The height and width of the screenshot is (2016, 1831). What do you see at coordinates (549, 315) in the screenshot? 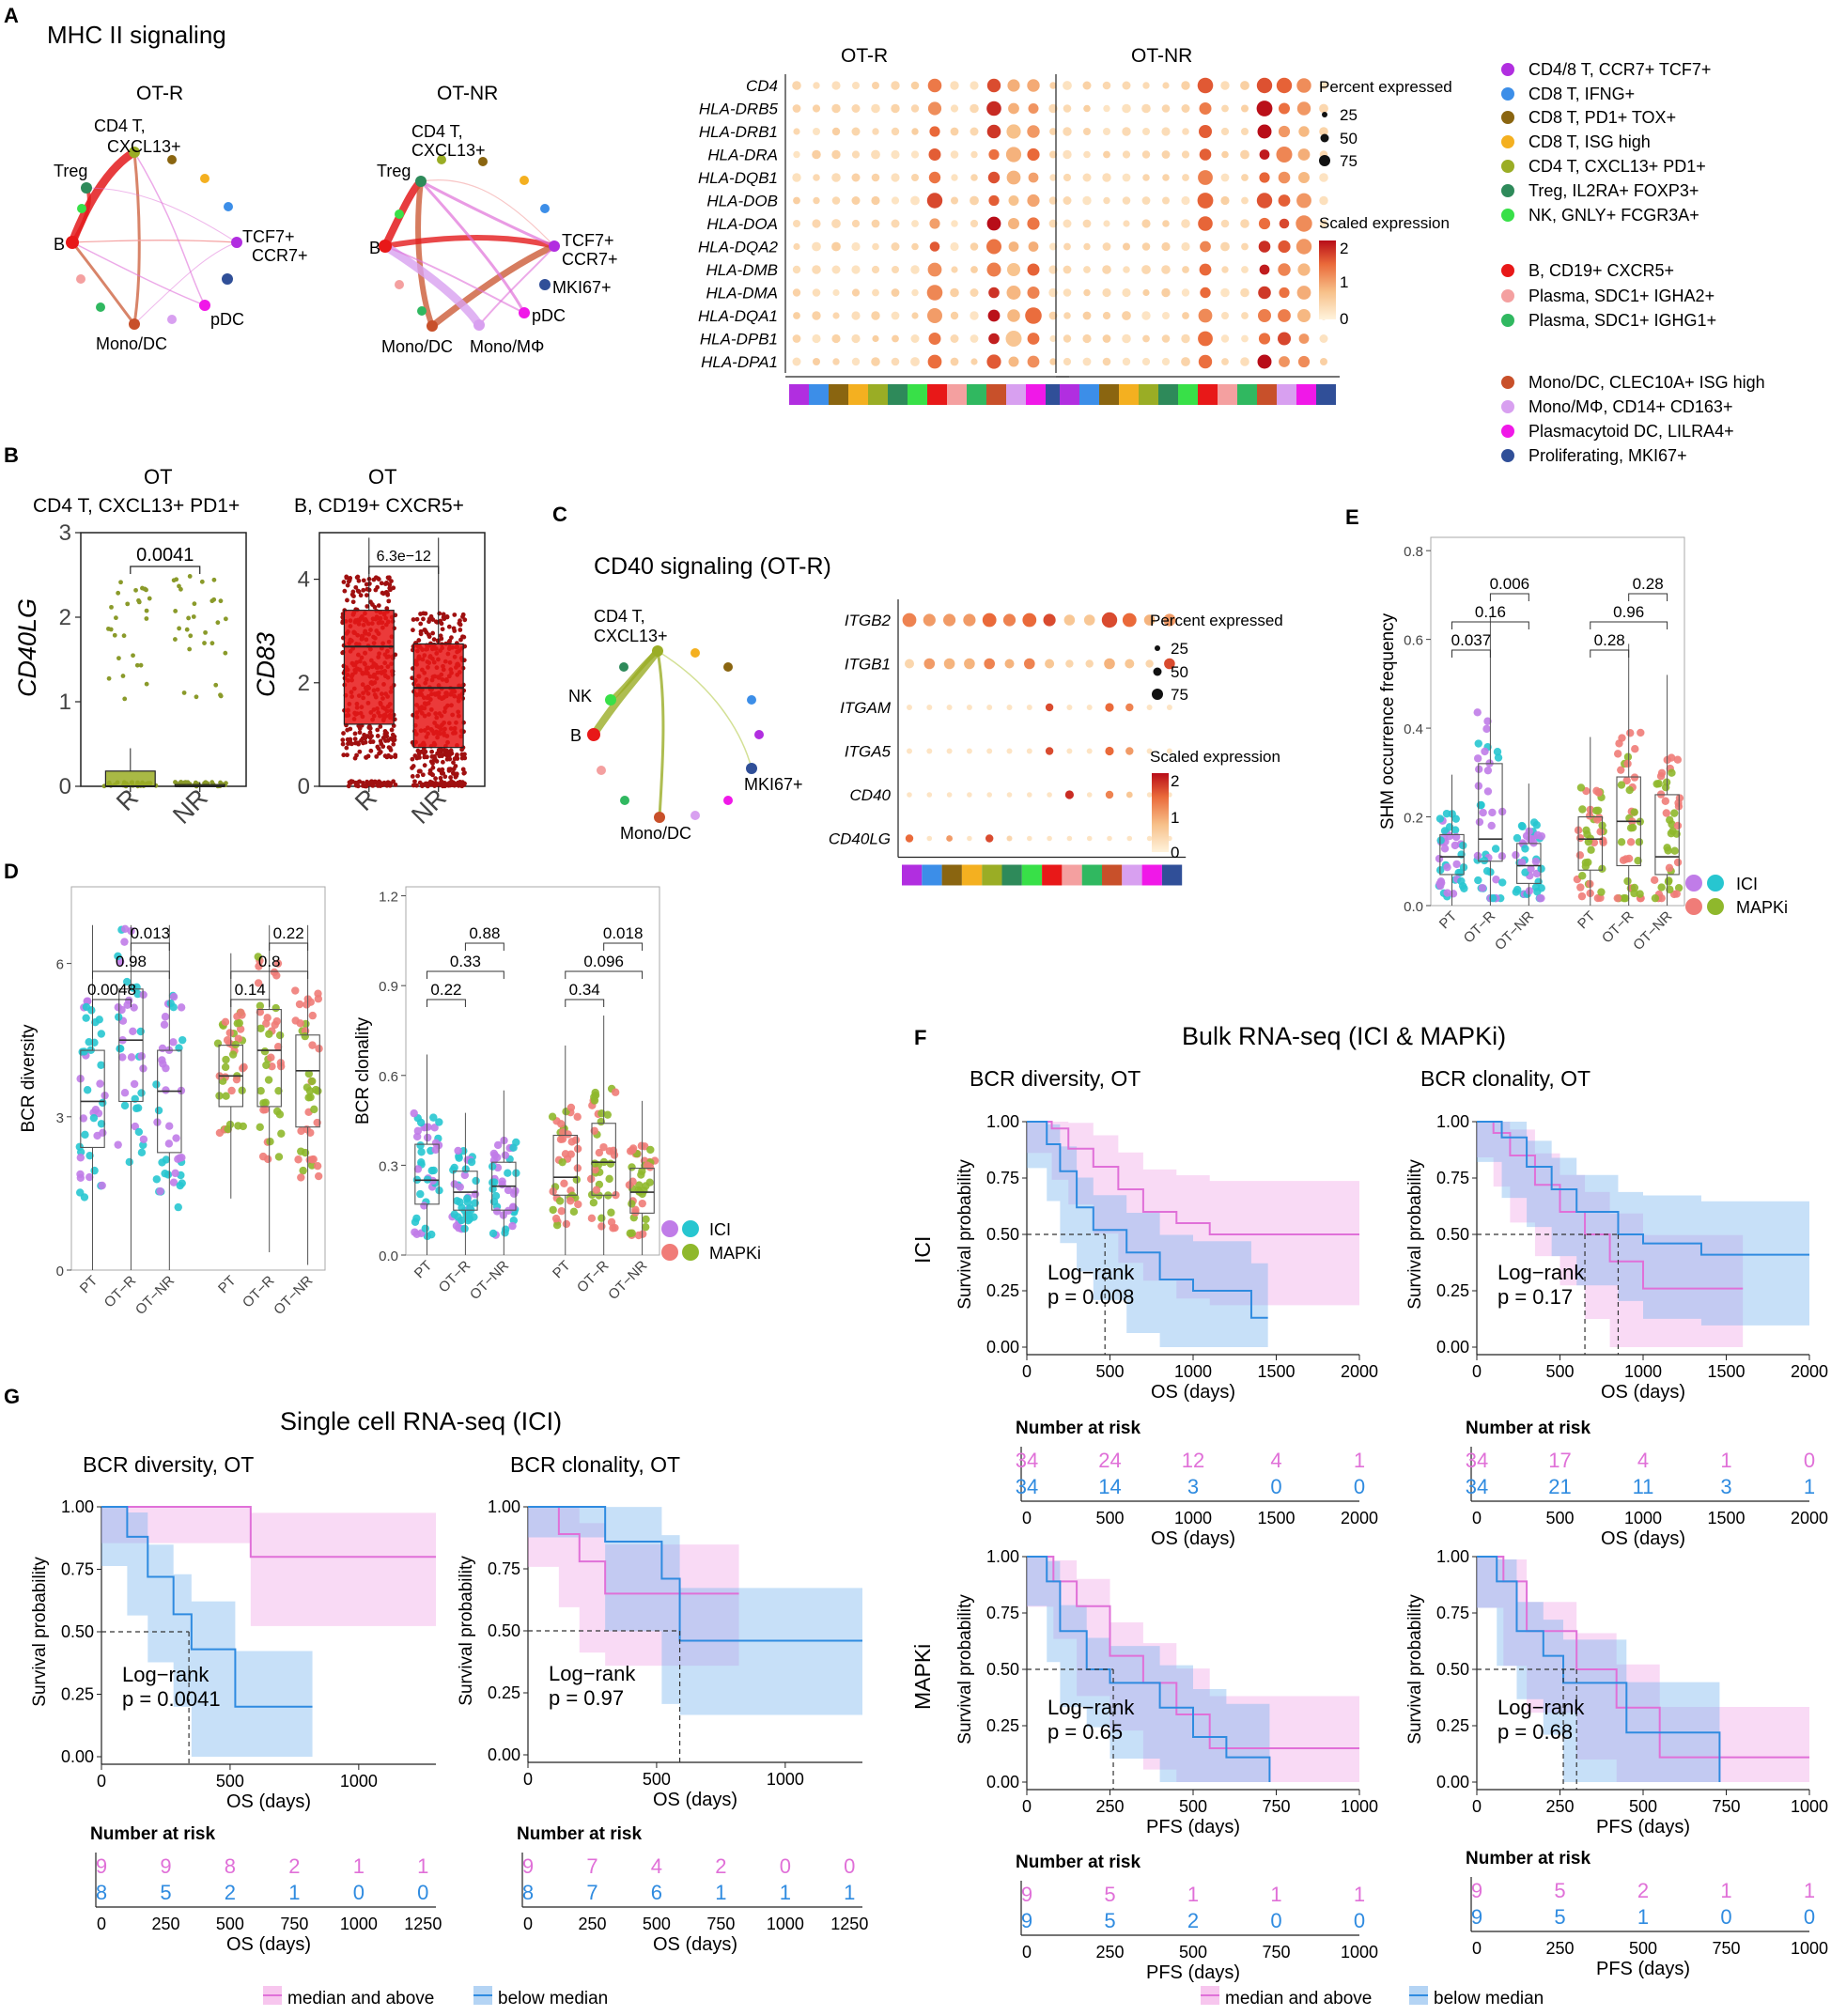
I see `net-nr-label-pdc: pDC` at bounding box center [549, 315].